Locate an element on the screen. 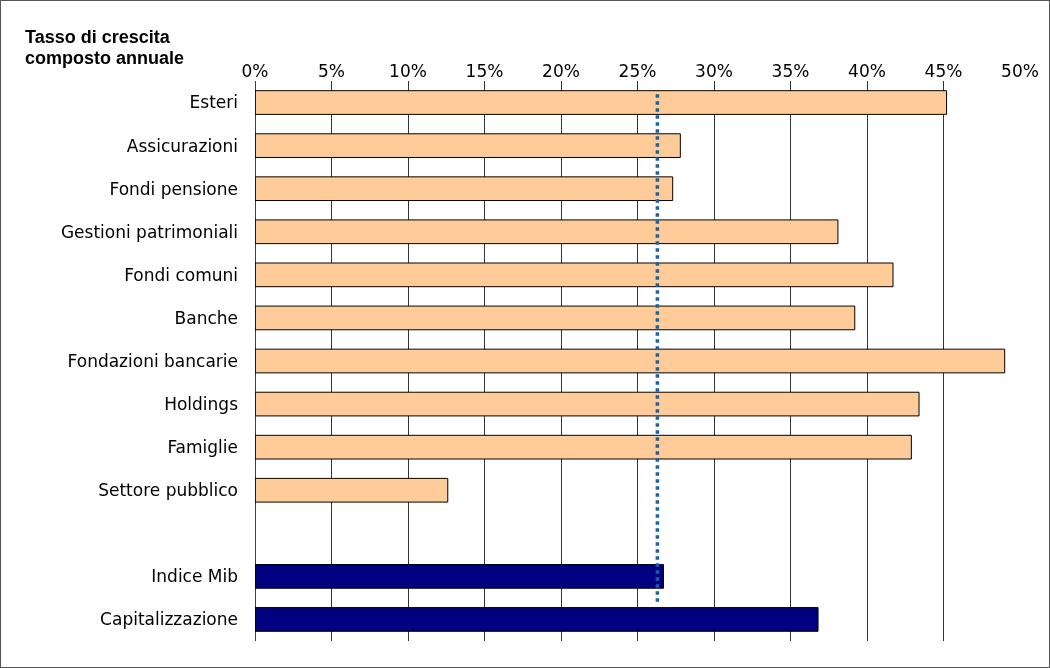  x-tick-label: 5% is located at coordinates (331, 70).